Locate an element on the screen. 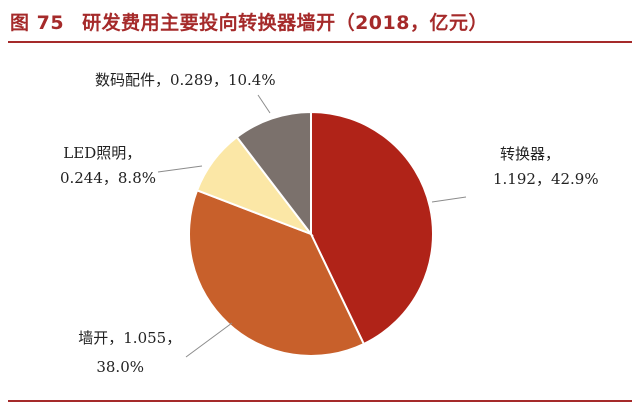 Image resolution: width=640 pixels, height=411 pixels. slice-label-digital-accessories: 数码配件，0.289，10.4% is located at coordinates (185, 80).